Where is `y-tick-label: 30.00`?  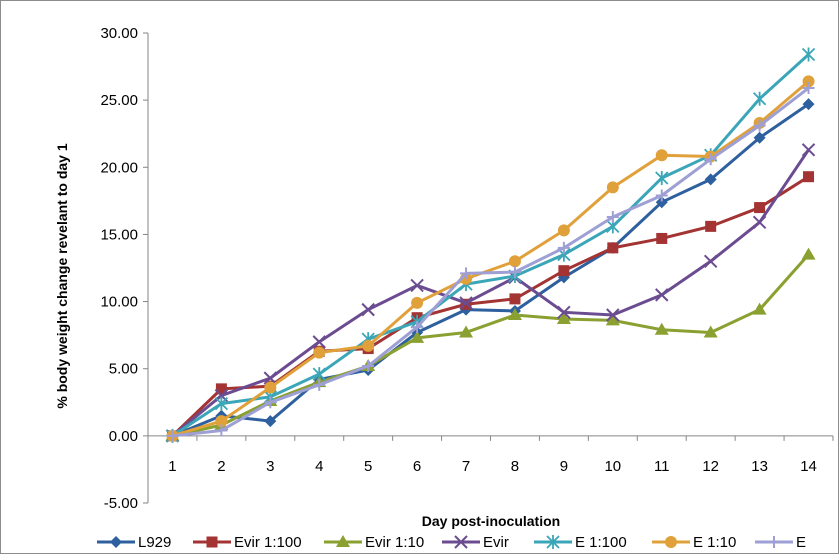
y-tick-label: 30.00 is located at coordinates (119, 33).